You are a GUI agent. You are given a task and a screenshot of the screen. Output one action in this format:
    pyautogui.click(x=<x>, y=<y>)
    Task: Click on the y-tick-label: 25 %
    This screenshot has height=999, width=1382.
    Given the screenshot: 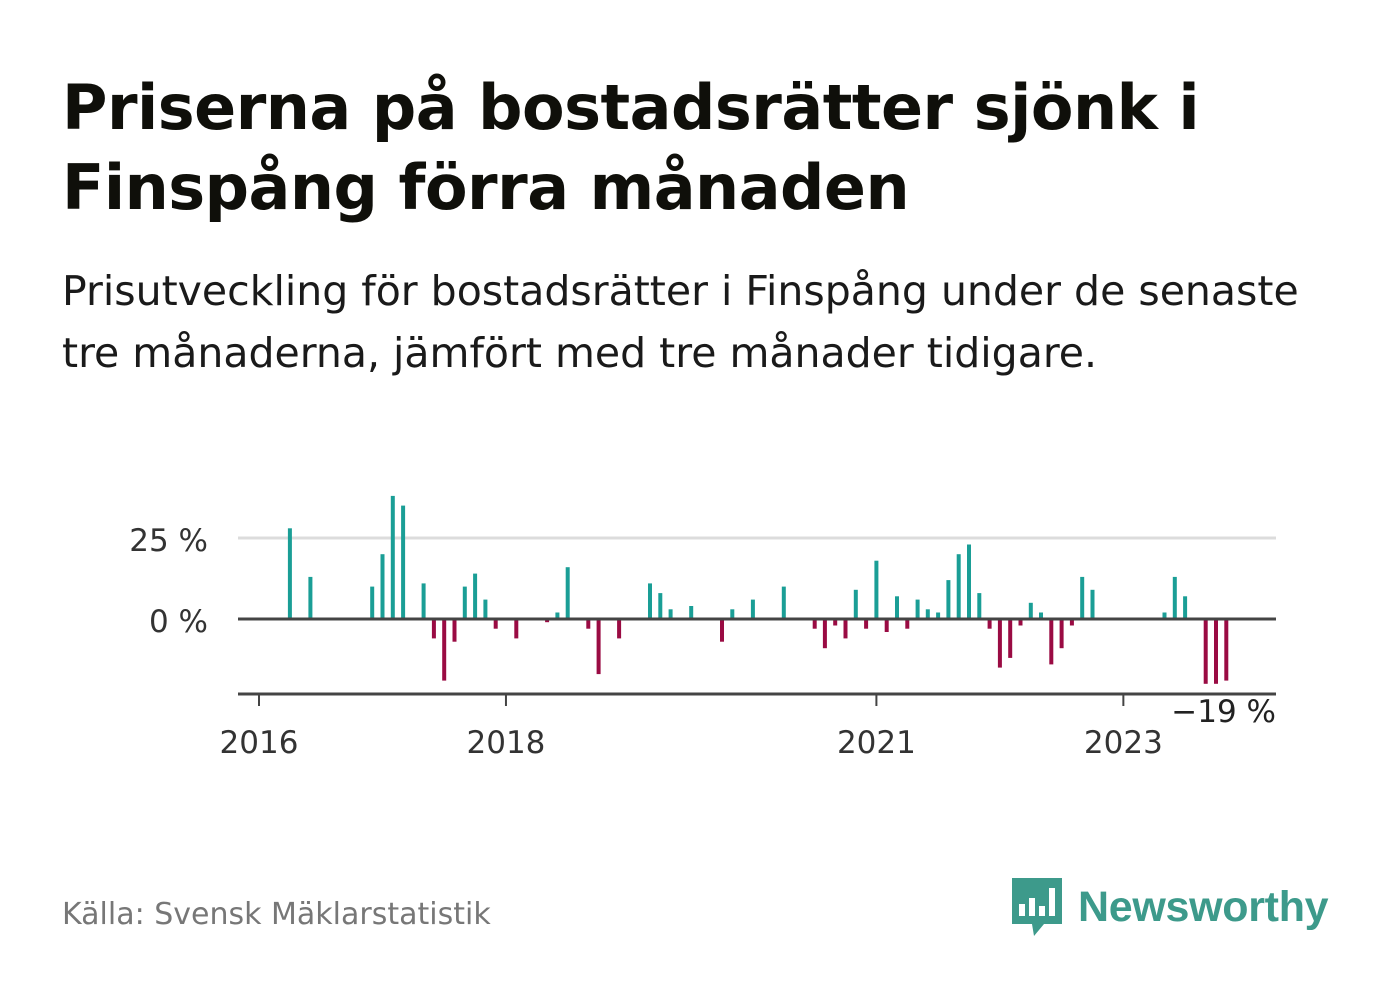 What is the action you would take?
    pyautogui.click(x=168, y=541)
    